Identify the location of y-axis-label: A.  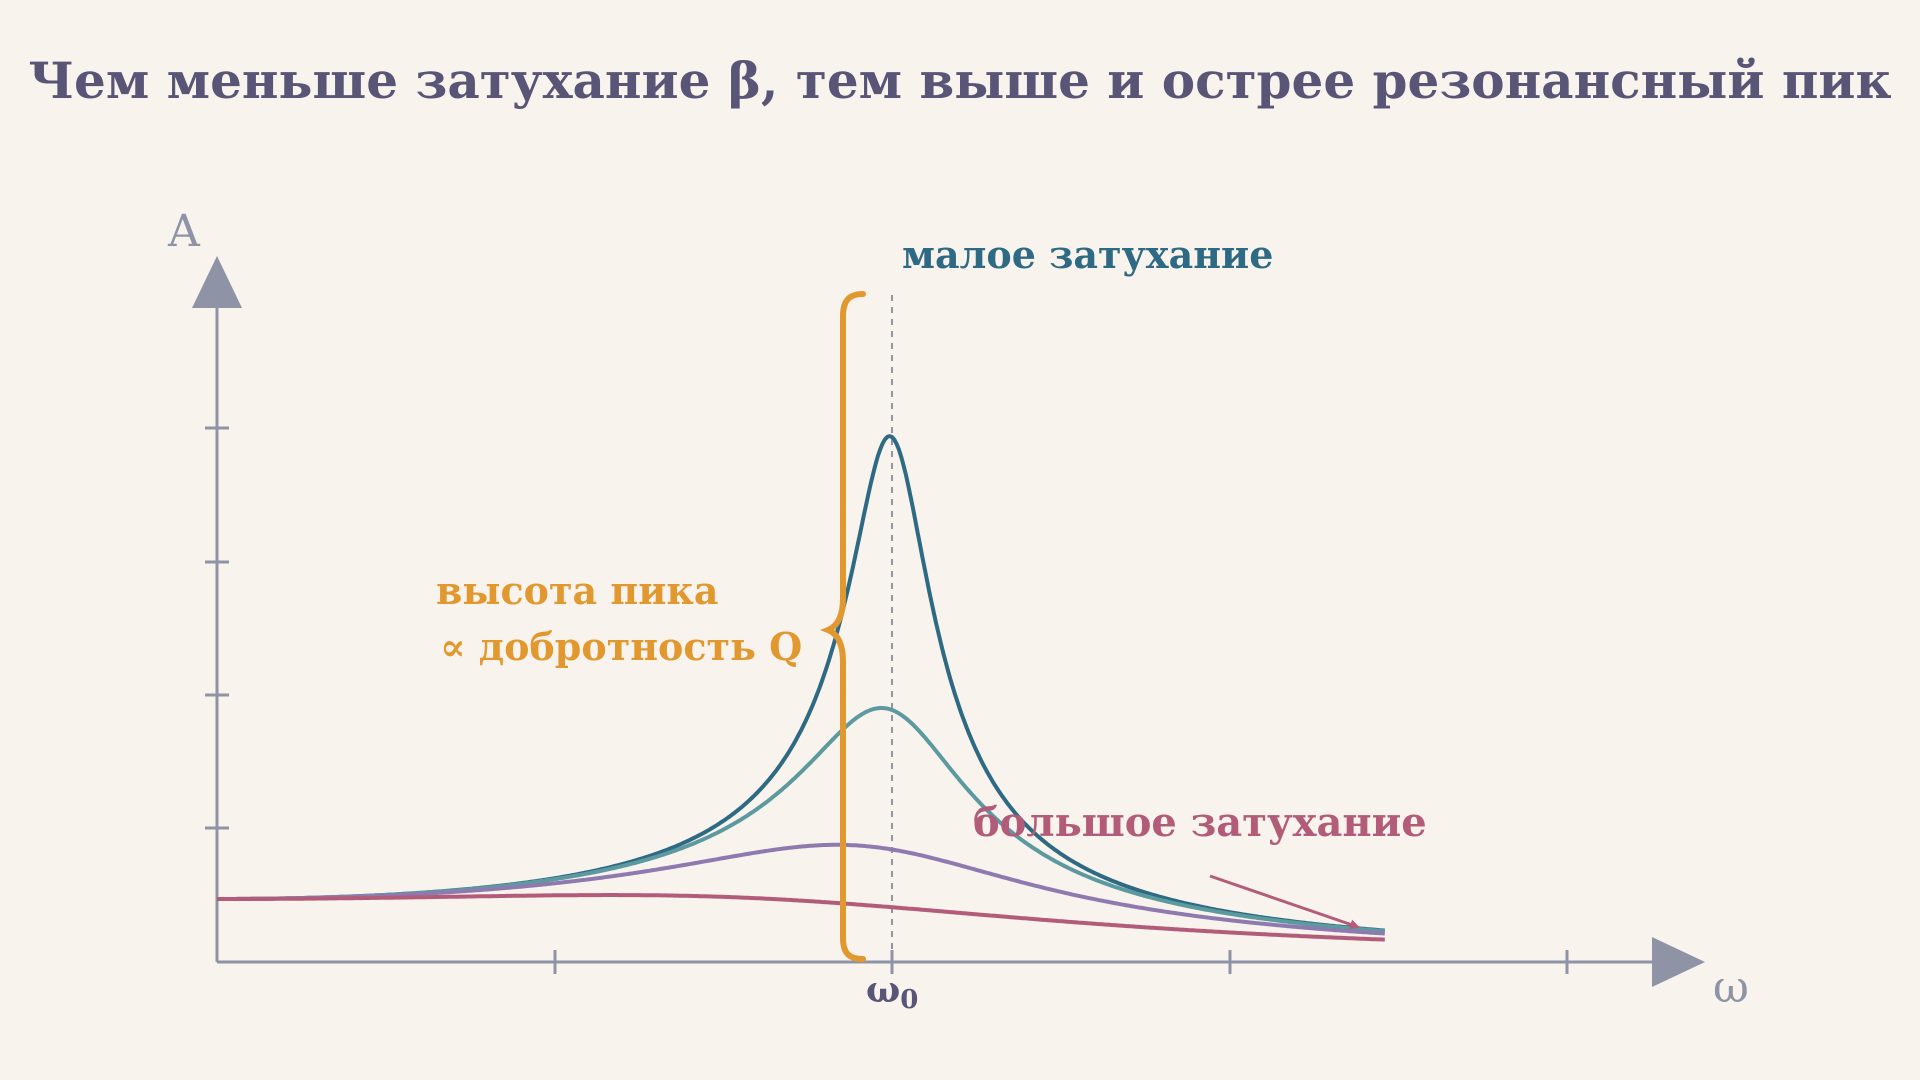
(184, 231).